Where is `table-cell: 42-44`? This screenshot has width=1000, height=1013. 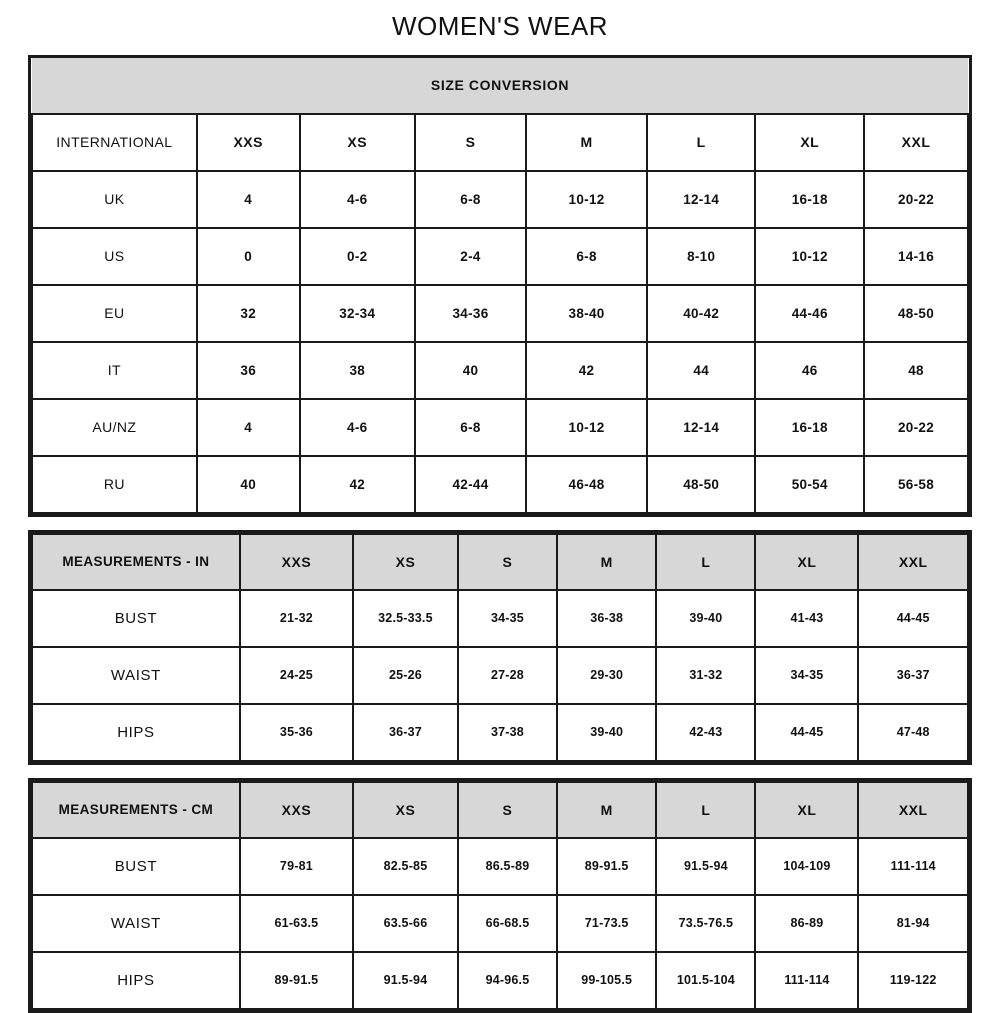 table-cell: 42-44 is located at coordinates (470, 484).